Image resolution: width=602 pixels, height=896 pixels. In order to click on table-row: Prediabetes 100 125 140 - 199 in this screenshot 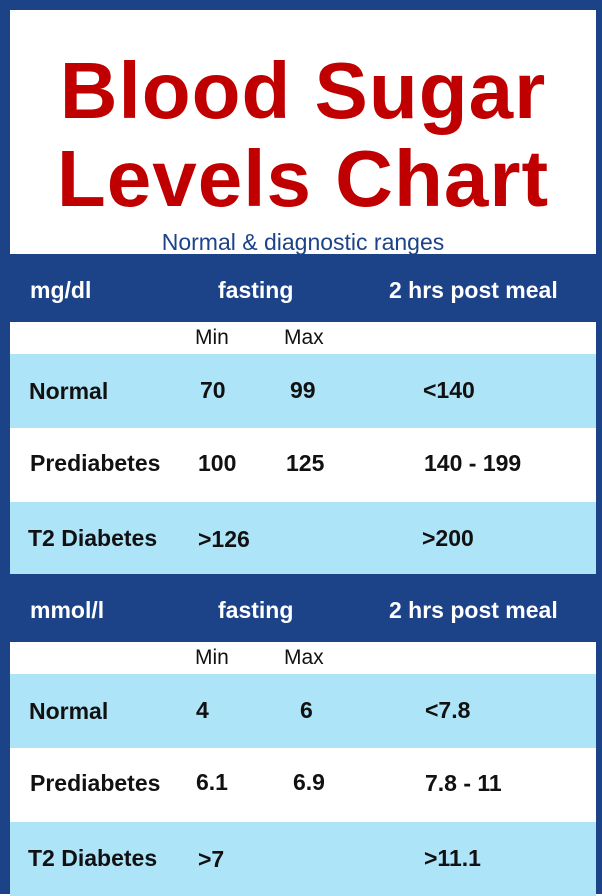, I will do `click(303, 465)`.